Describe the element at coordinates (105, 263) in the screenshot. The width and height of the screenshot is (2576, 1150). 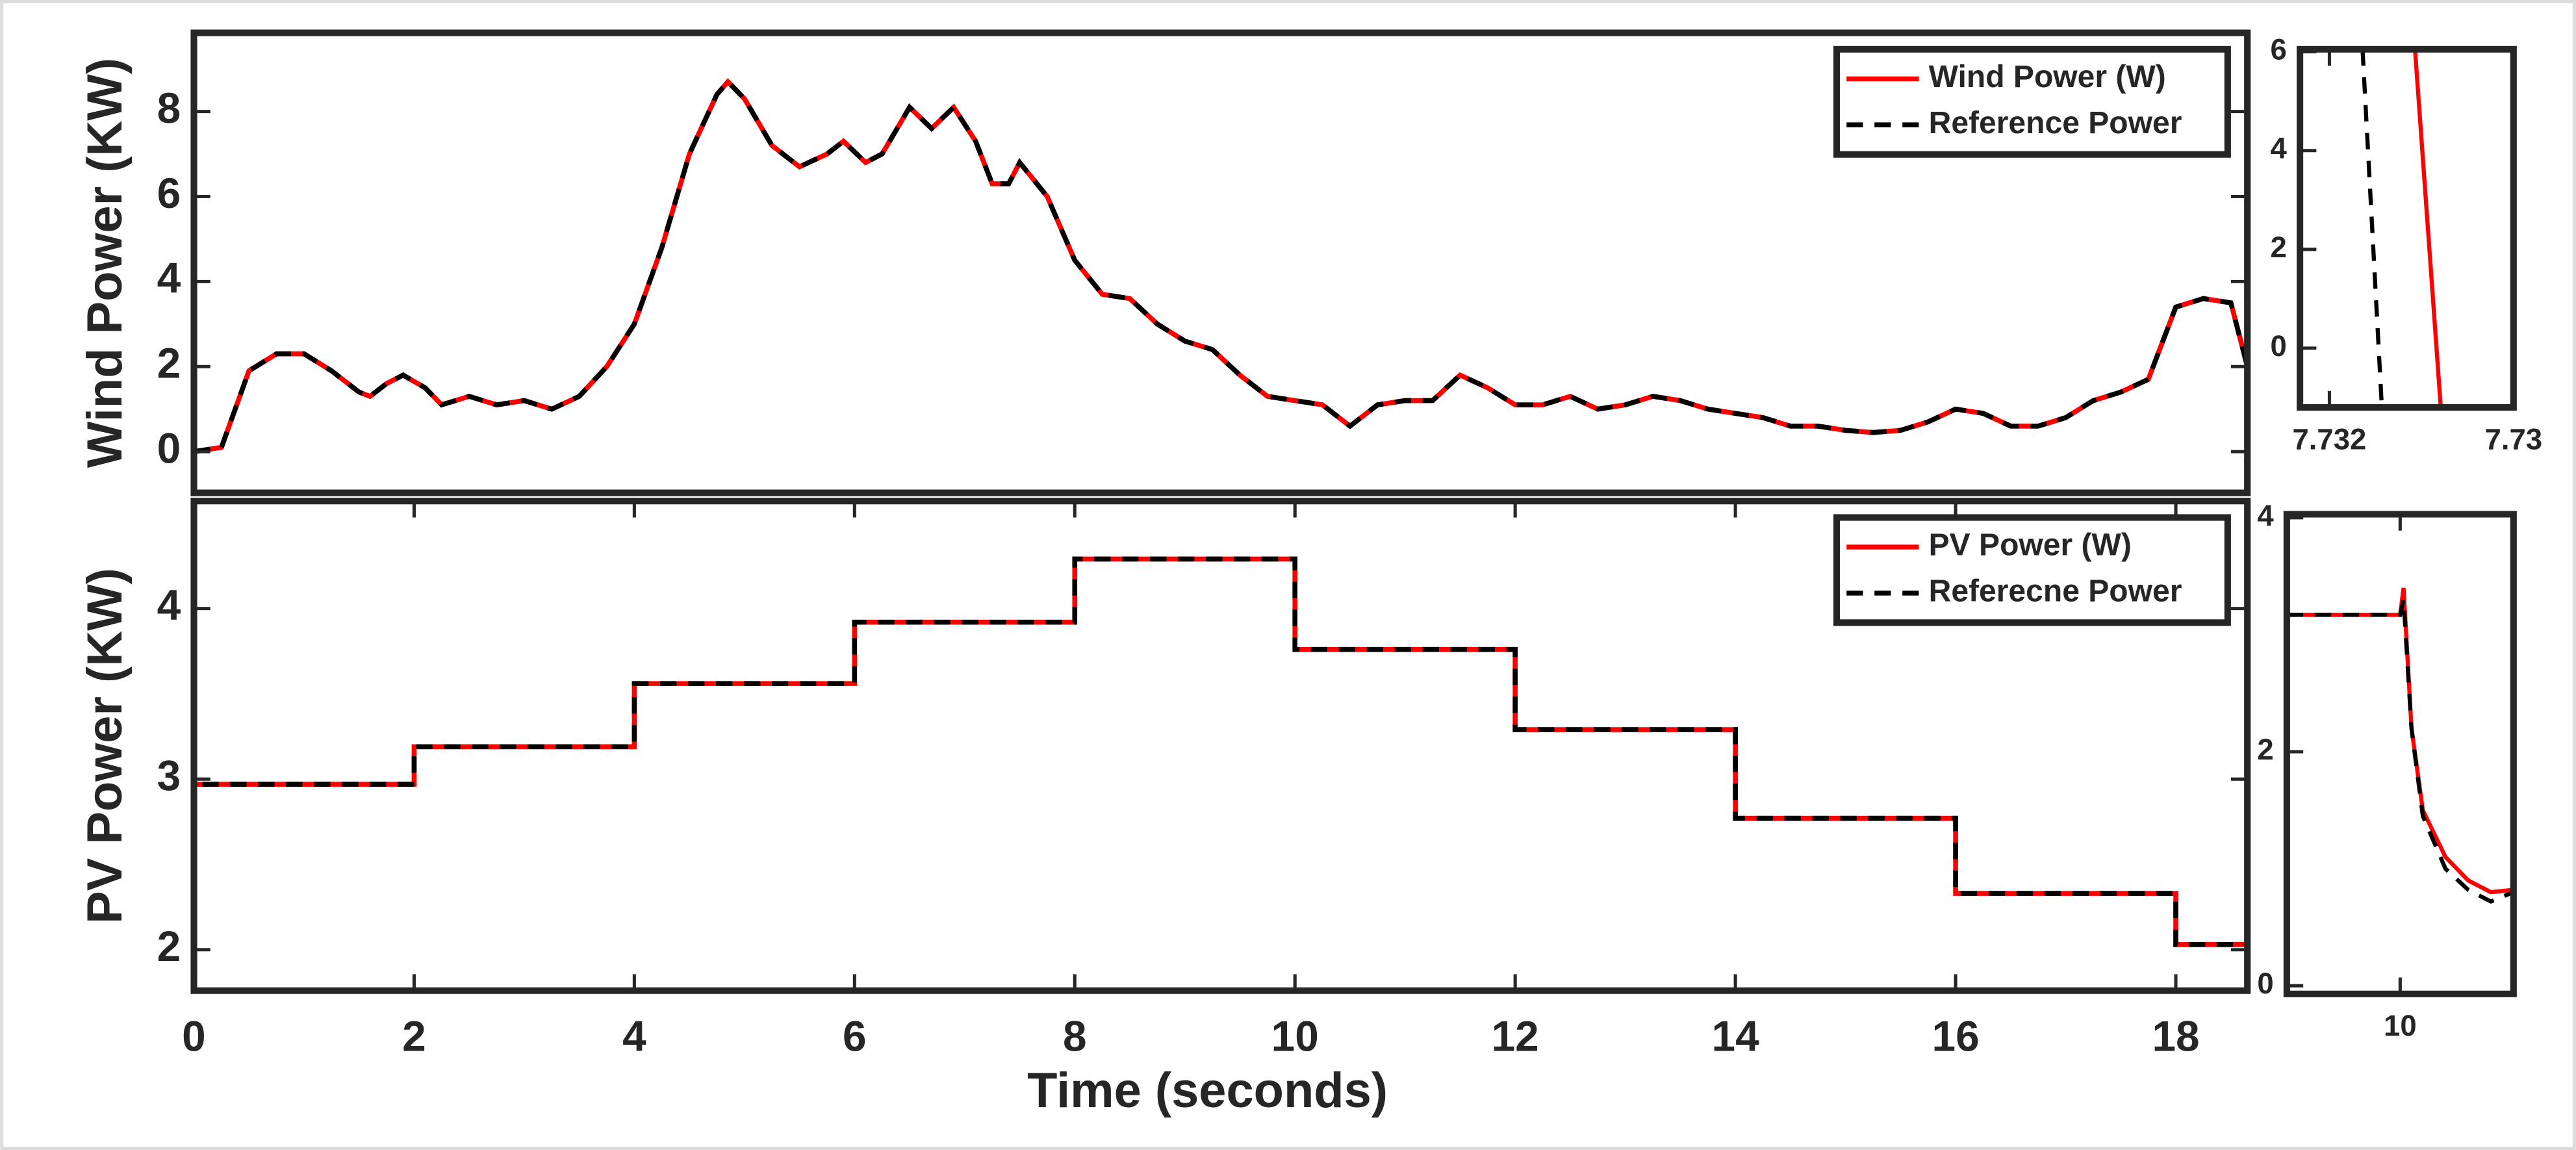
I see `y-axis-label: Wind Power (KW)` at that location.